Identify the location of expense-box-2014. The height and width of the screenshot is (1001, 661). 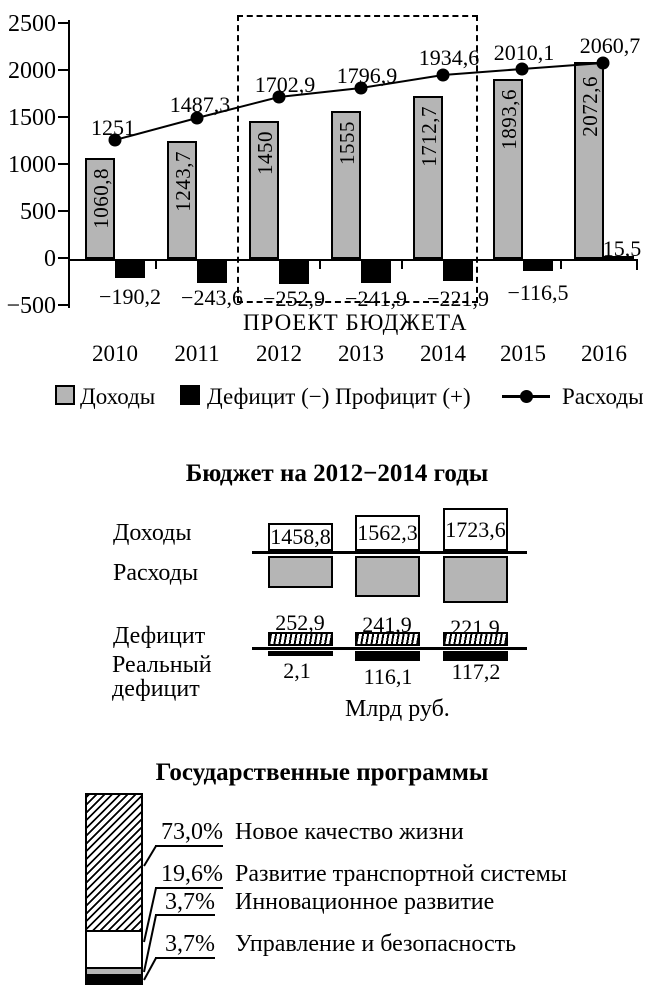
(475, 579).